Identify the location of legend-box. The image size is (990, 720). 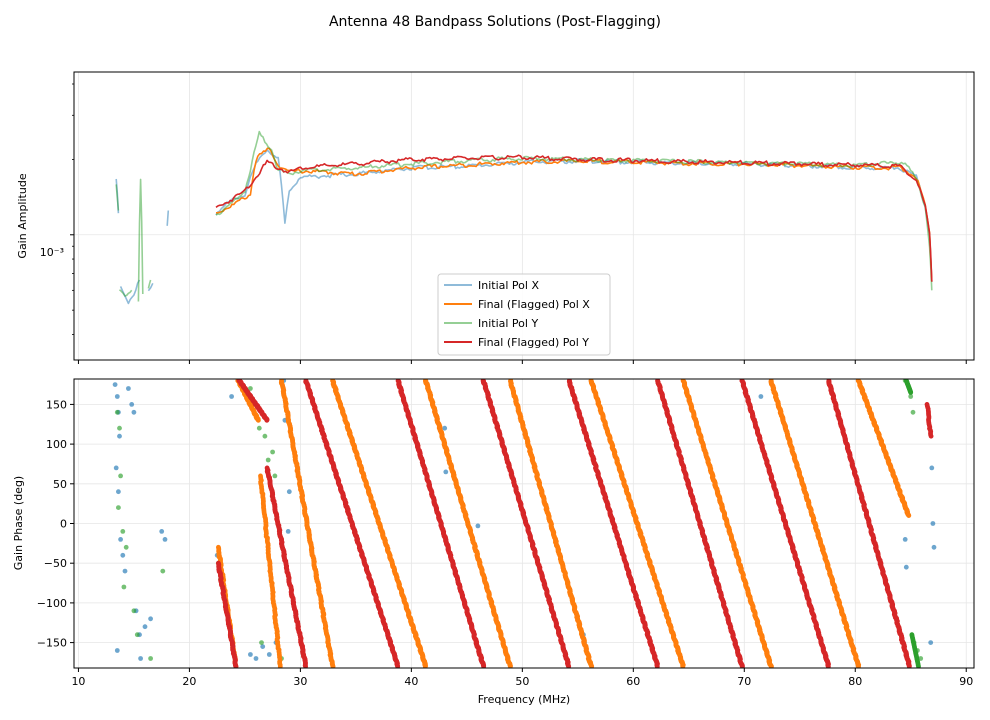
(524, 314).